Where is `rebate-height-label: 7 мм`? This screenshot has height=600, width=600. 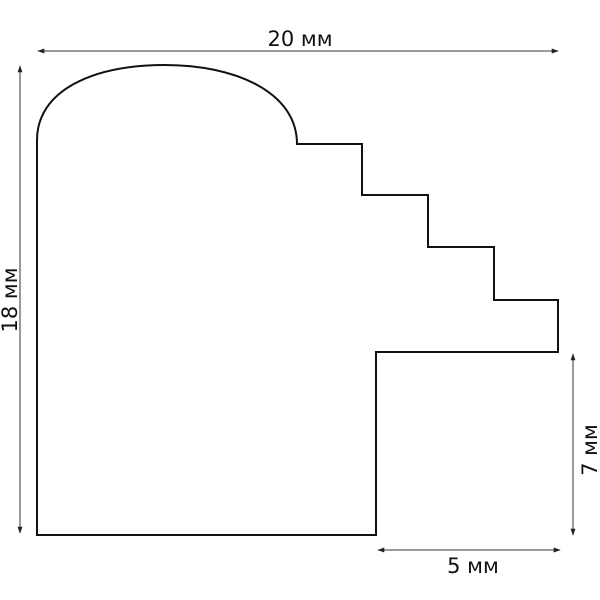
rebate-height-label: 7 мм is located at coordinates (589, 450).